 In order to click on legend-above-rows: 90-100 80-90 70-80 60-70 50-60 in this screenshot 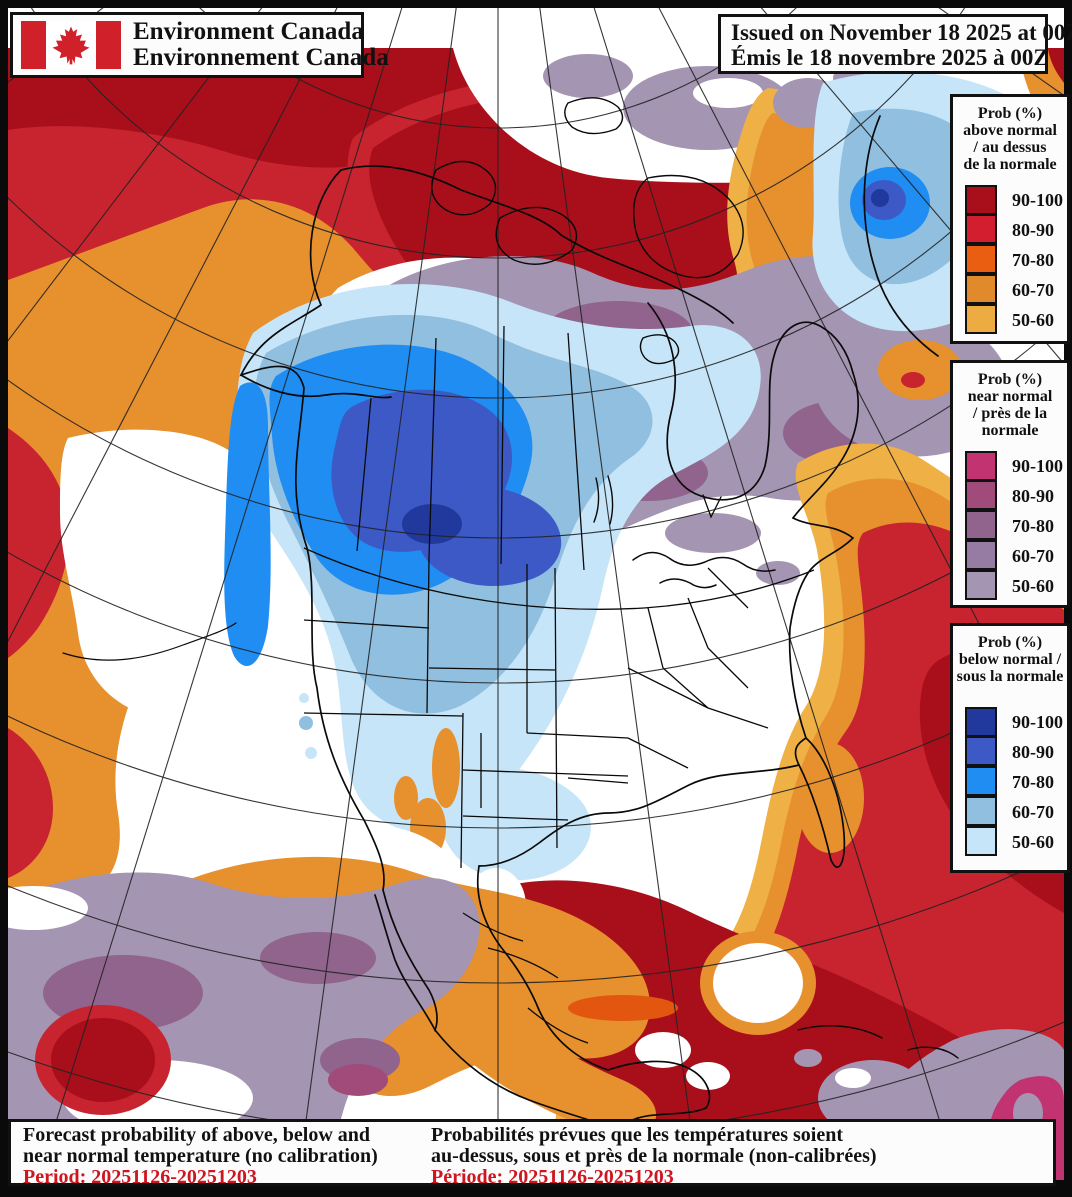, I will do `click(1016, 260)`.